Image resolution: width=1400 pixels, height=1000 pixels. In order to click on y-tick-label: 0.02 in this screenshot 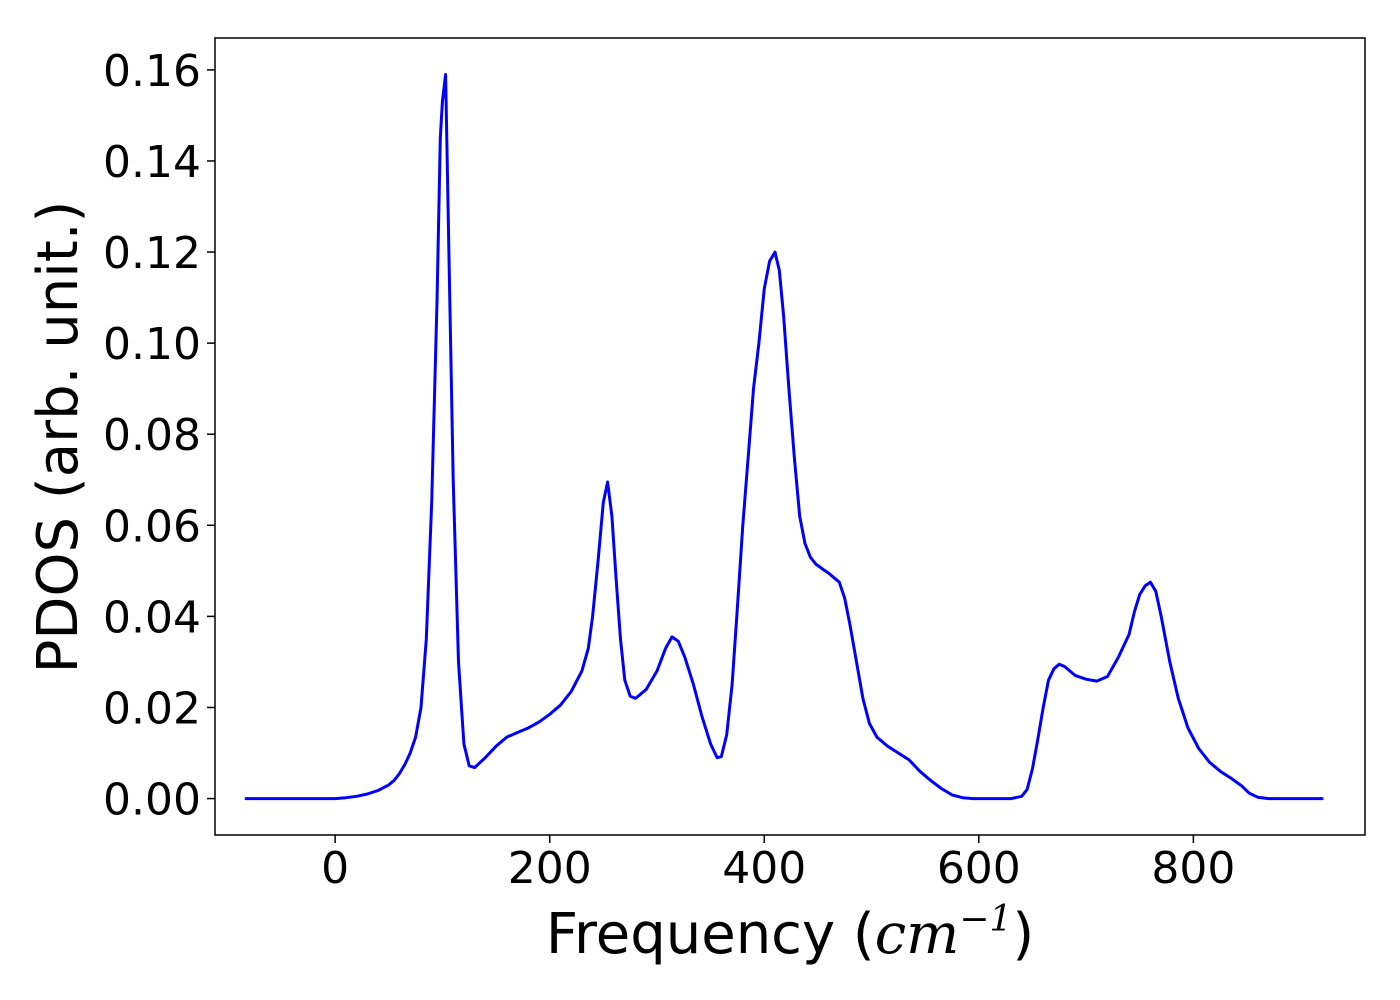, I will do `click(152, 708)`.